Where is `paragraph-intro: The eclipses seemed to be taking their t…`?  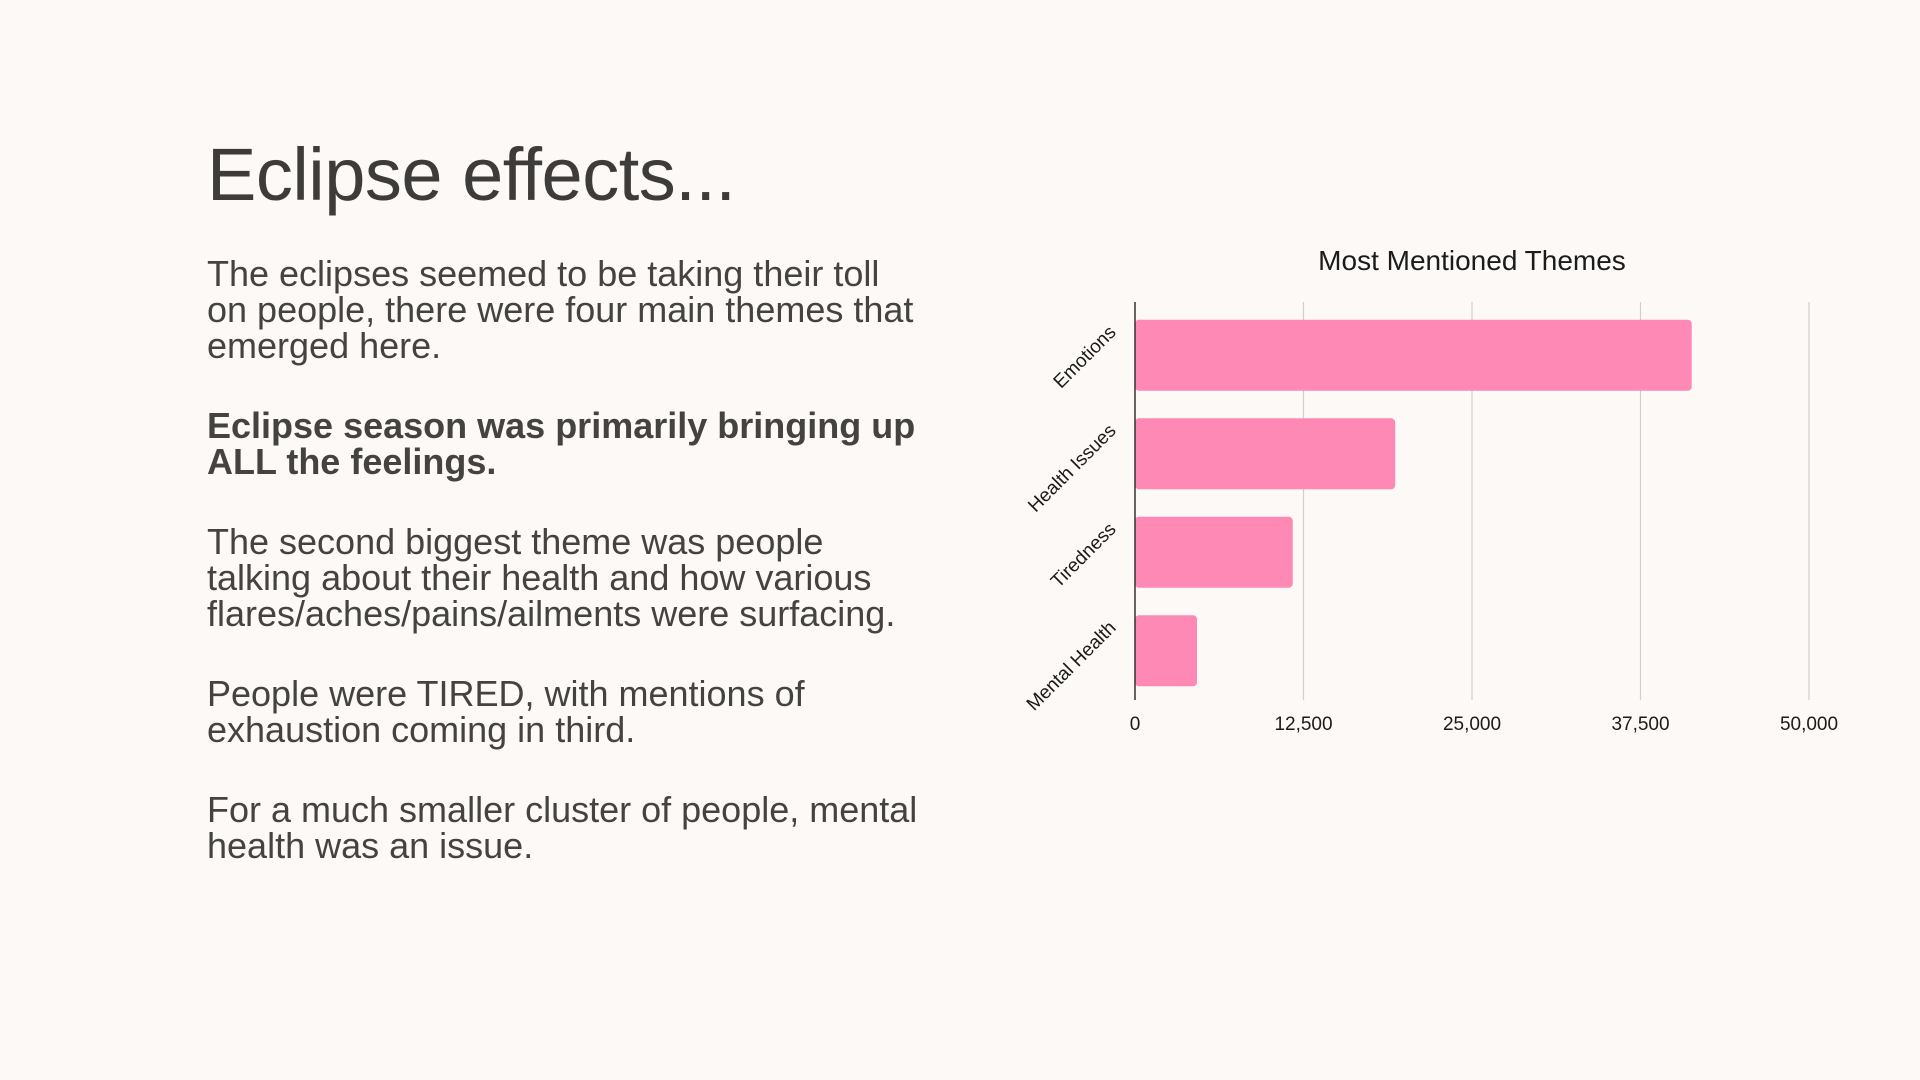
paragraph-intro: The eclipses seemed to be taking their t… is located at coordinates (560, 309).